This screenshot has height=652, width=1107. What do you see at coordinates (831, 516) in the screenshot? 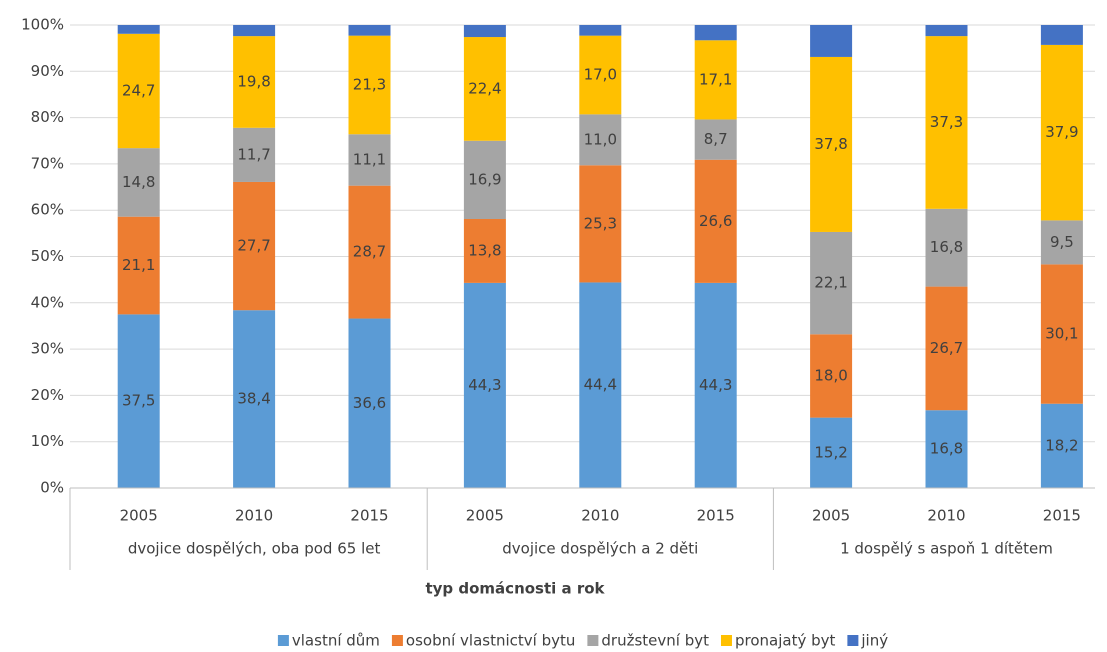
I see `x-tick-label: 2005` at bounding box center [831, 516].